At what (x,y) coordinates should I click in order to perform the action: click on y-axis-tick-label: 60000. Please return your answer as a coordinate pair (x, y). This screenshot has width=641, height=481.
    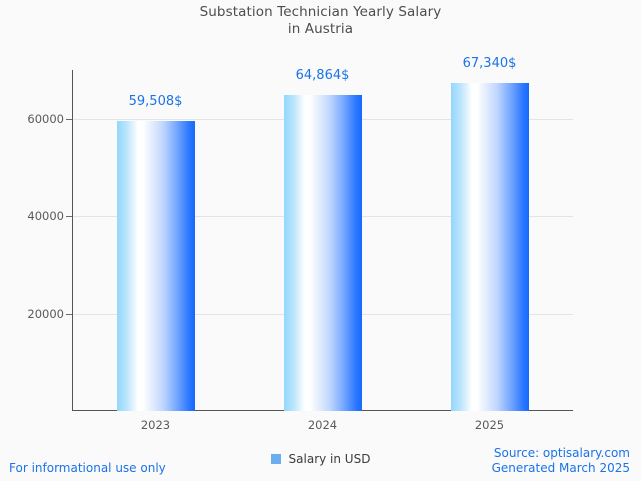
    Looking at the image, I should click on (45, 118).